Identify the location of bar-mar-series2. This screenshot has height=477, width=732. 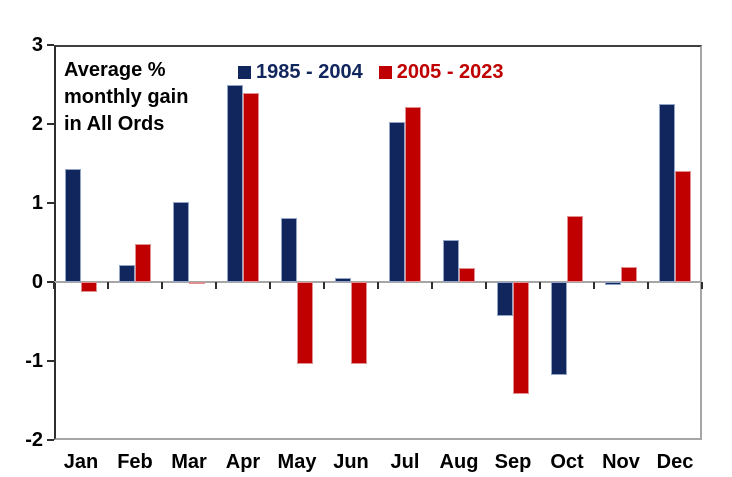
(197, 283).